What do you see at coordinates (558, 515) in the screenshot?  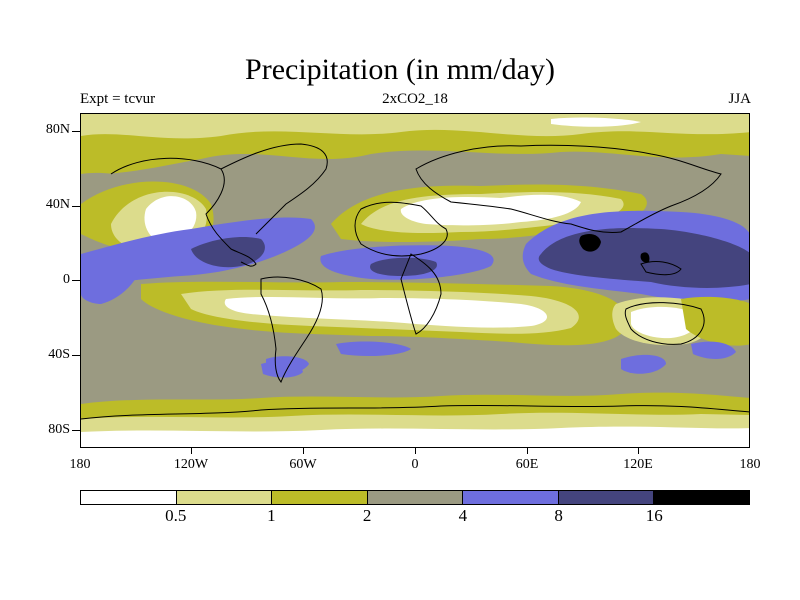 I see `colorbar-level-label: 8` at bounding box center [558, 515].